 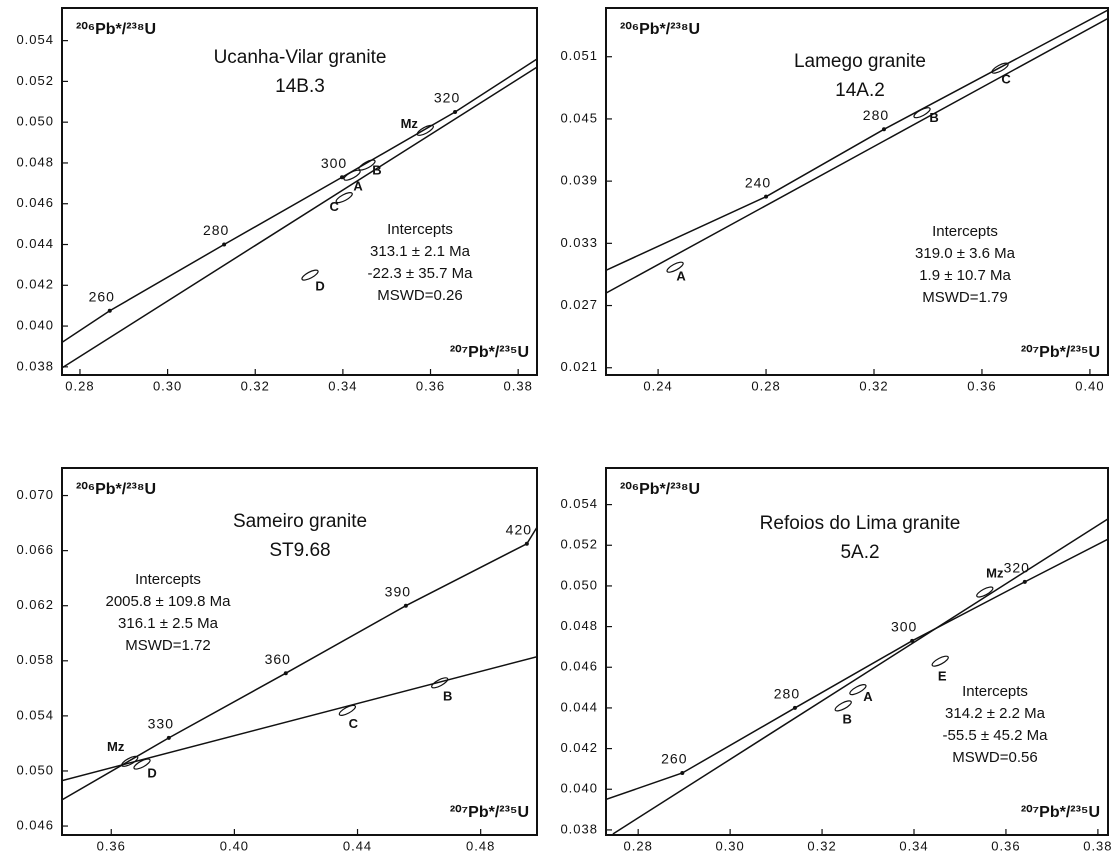 I want to click on intercept-text: -55.5 ± 45.2 Ma, so click(x=996, y=735).